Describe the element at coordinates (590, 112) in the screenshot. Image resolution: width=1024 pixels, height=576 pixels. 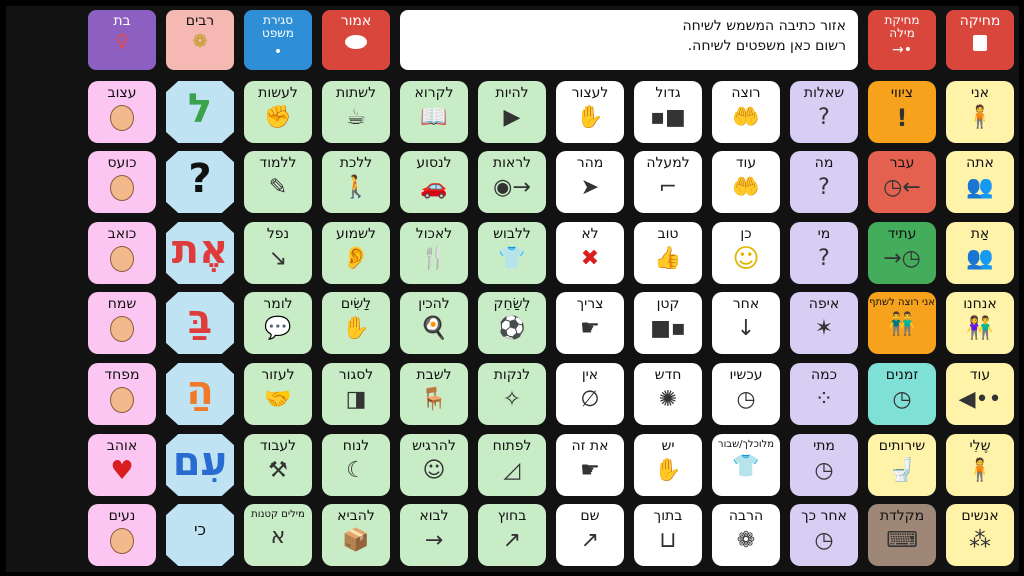
I see `tile-c6-0: לעצור ✋` at that location.